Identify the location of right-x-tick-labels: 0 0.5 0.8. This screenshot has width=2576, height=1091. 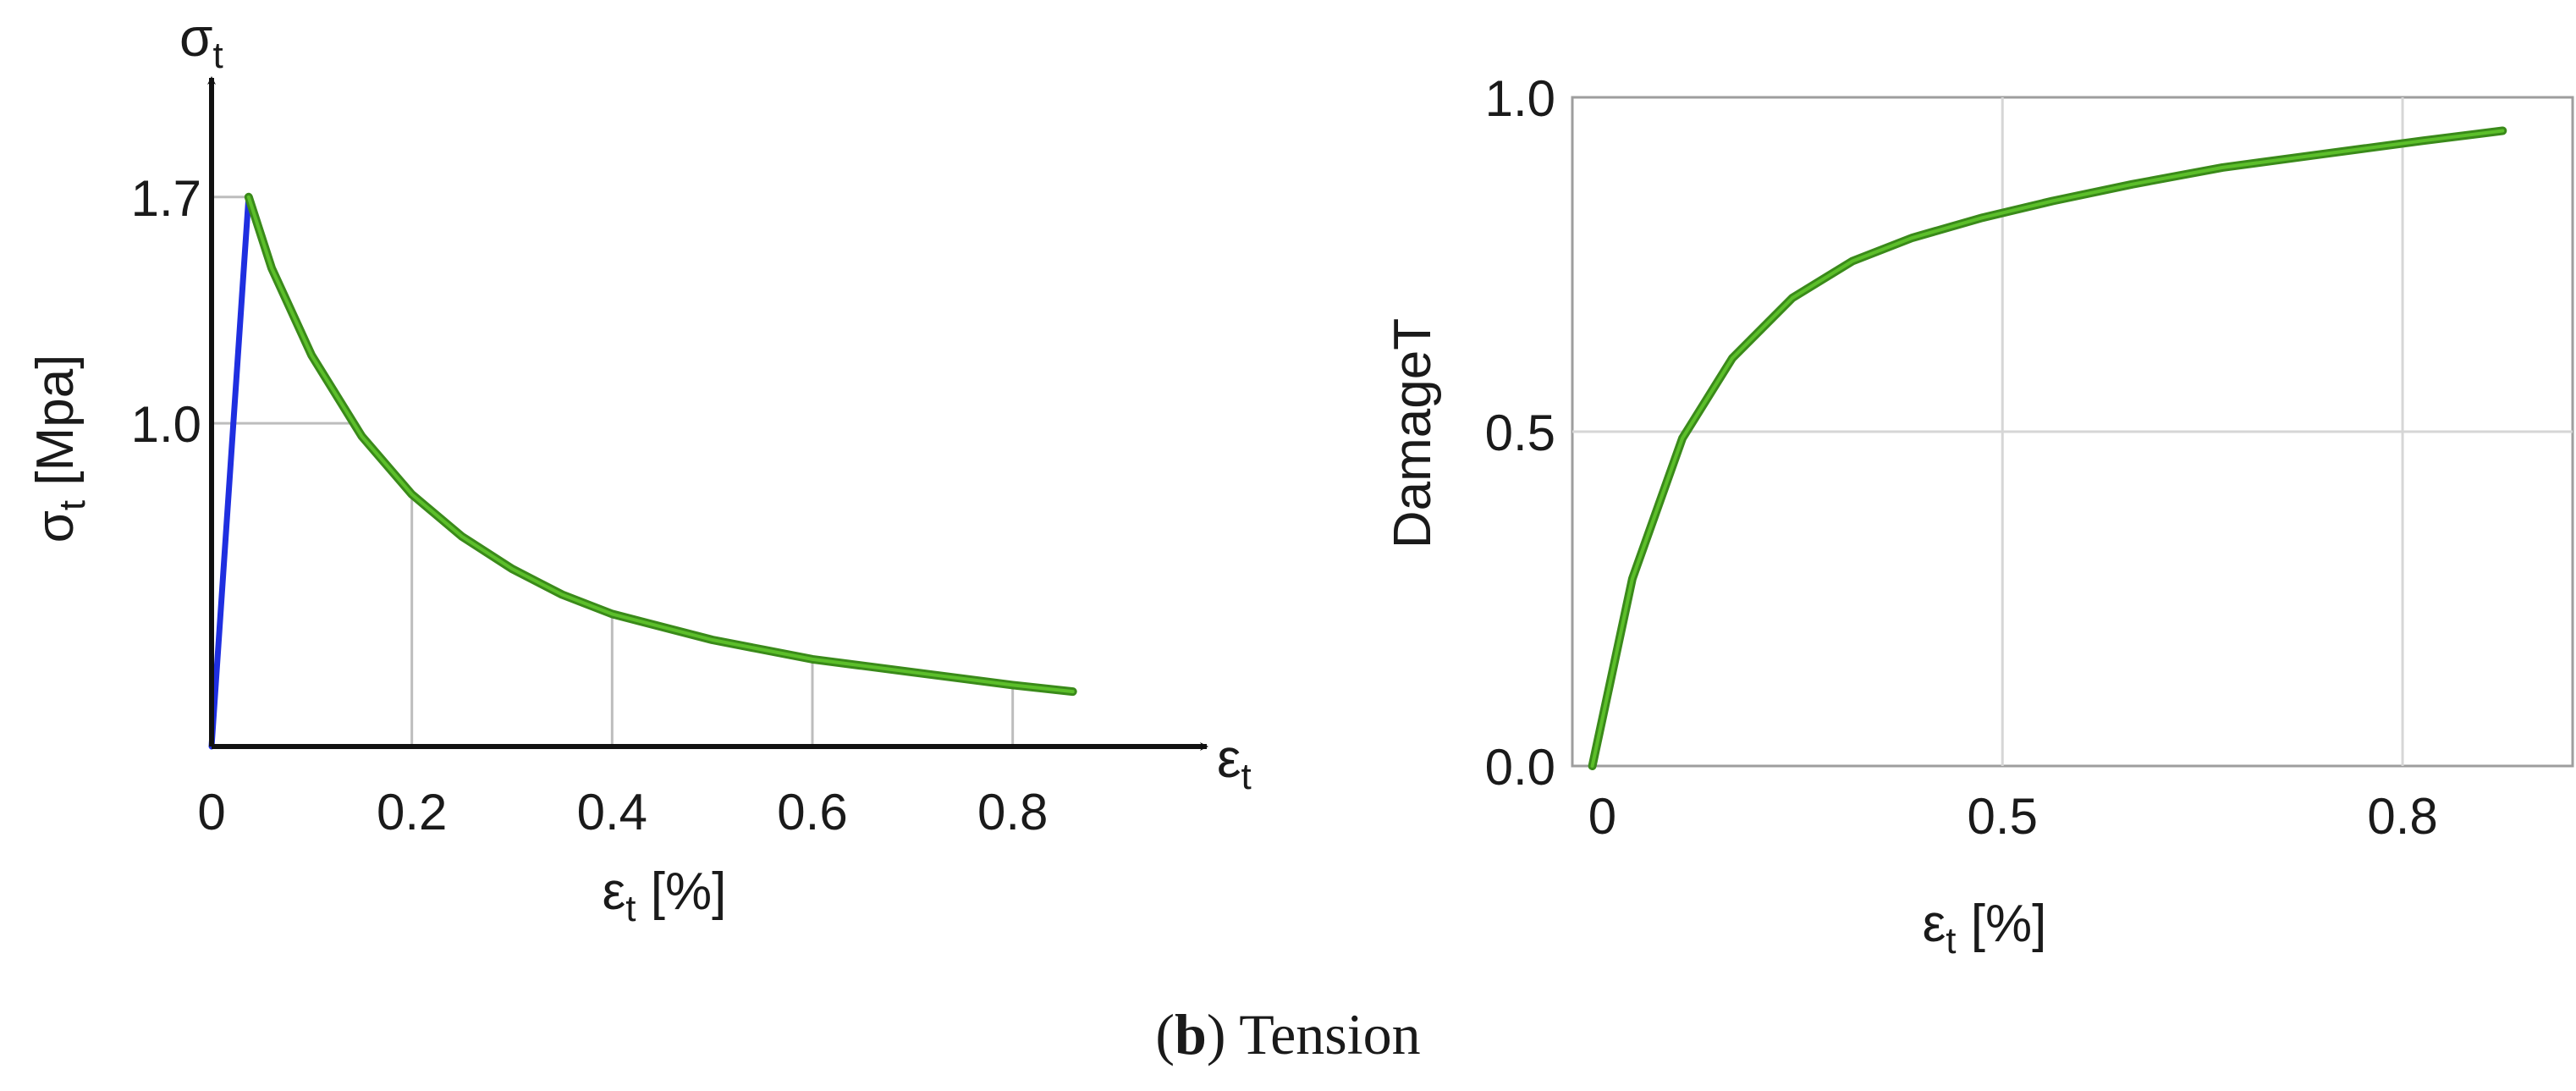
(2013, 816).